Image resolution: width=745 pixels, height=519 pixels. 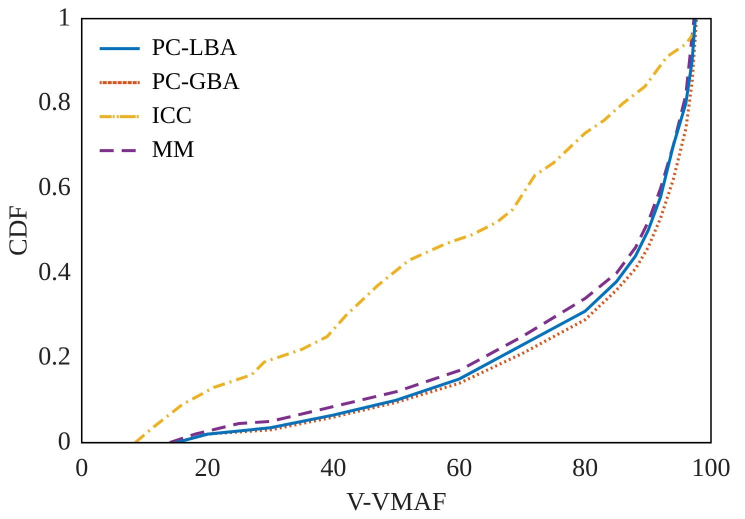 What do you see at coordinates (54, 101) in the screenshot?
I see `y-tick-label: 0.8` at bounding box center [54, 101].